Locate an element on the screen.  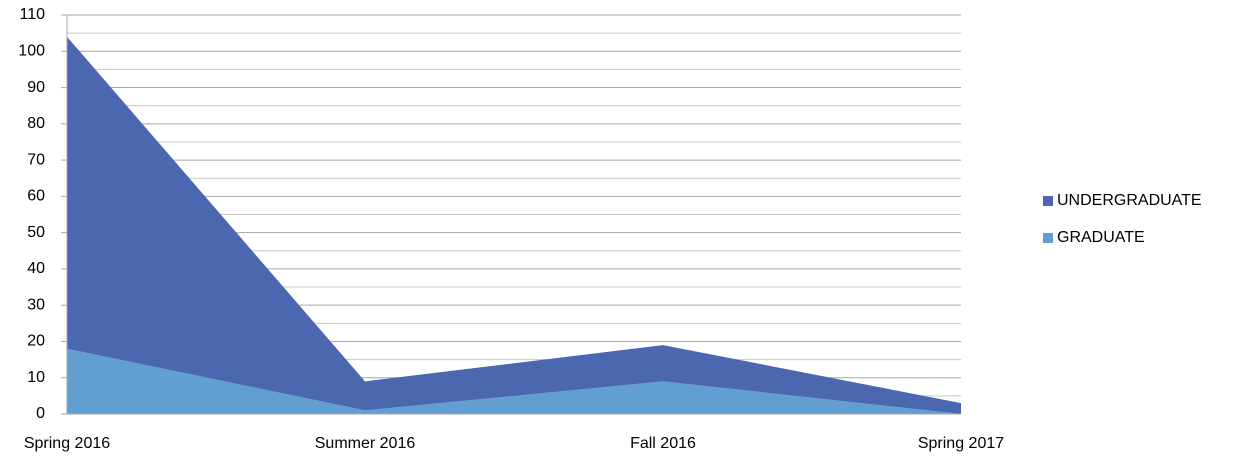
y-tick-label: 50 is located at coordinates (36, 232).